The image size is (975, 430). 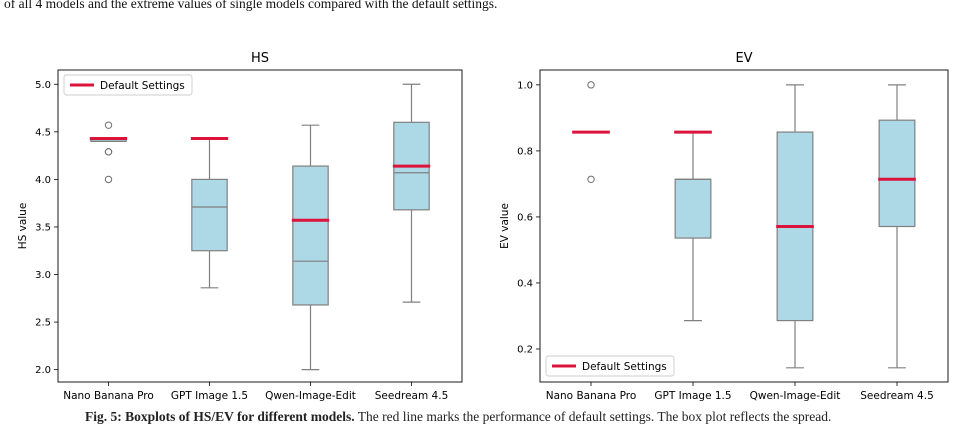 I want to click on chart-title: HS, so click(x=260, y=58).